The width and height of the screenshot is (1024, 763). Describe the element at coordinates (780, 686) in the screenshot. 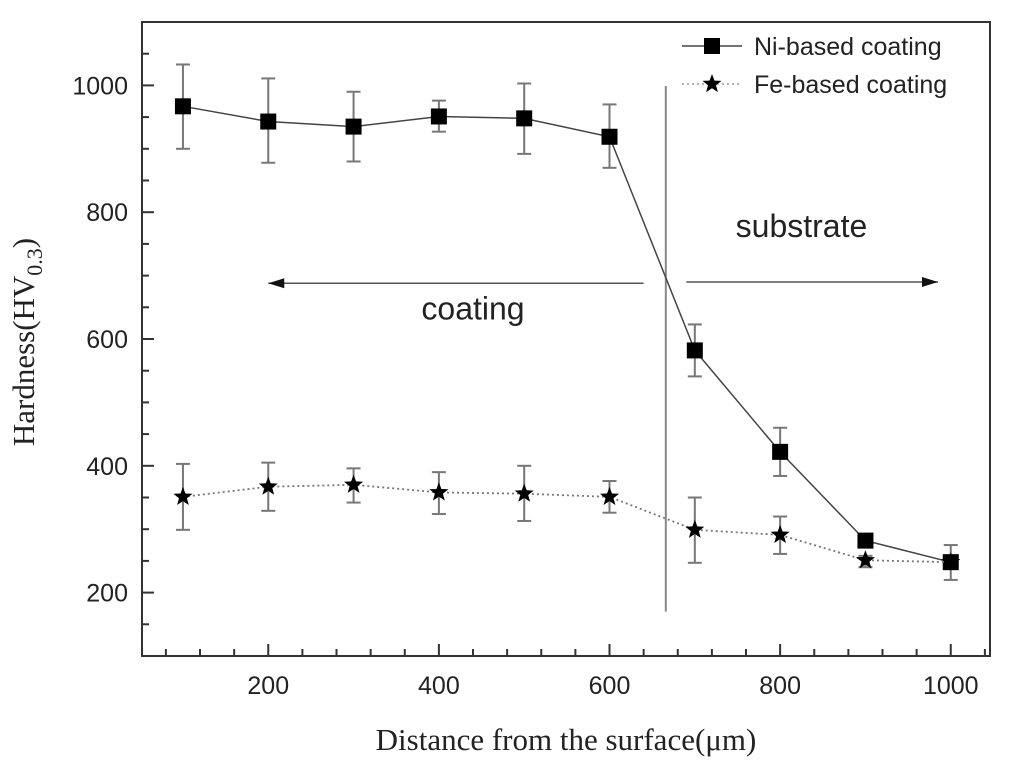

I see `x-tick-label: 800` at that location.